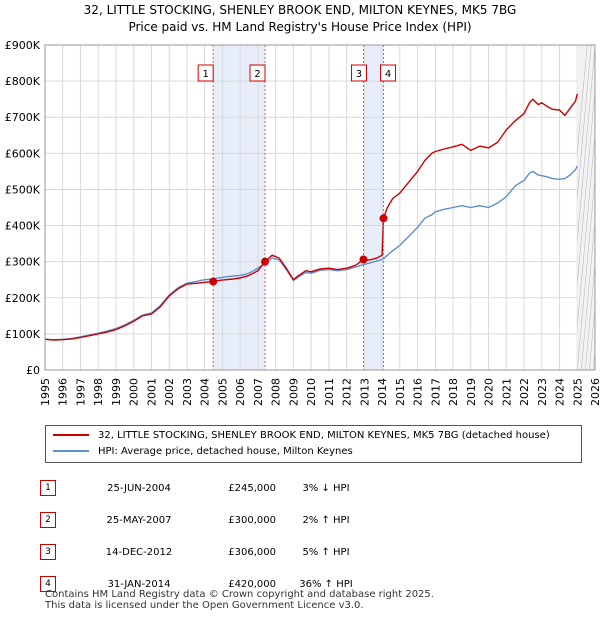 This screenshot has width=600, height=620. I want to click on table-row: 4 31-JAN-2014 £420,000 36% ↑ HPI, so click(208, 584).